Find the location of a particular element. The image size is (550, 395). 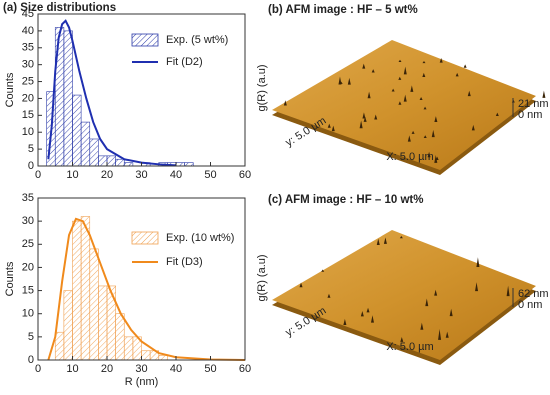

y-tick-label: 15 is located at coordinates (28, 290).